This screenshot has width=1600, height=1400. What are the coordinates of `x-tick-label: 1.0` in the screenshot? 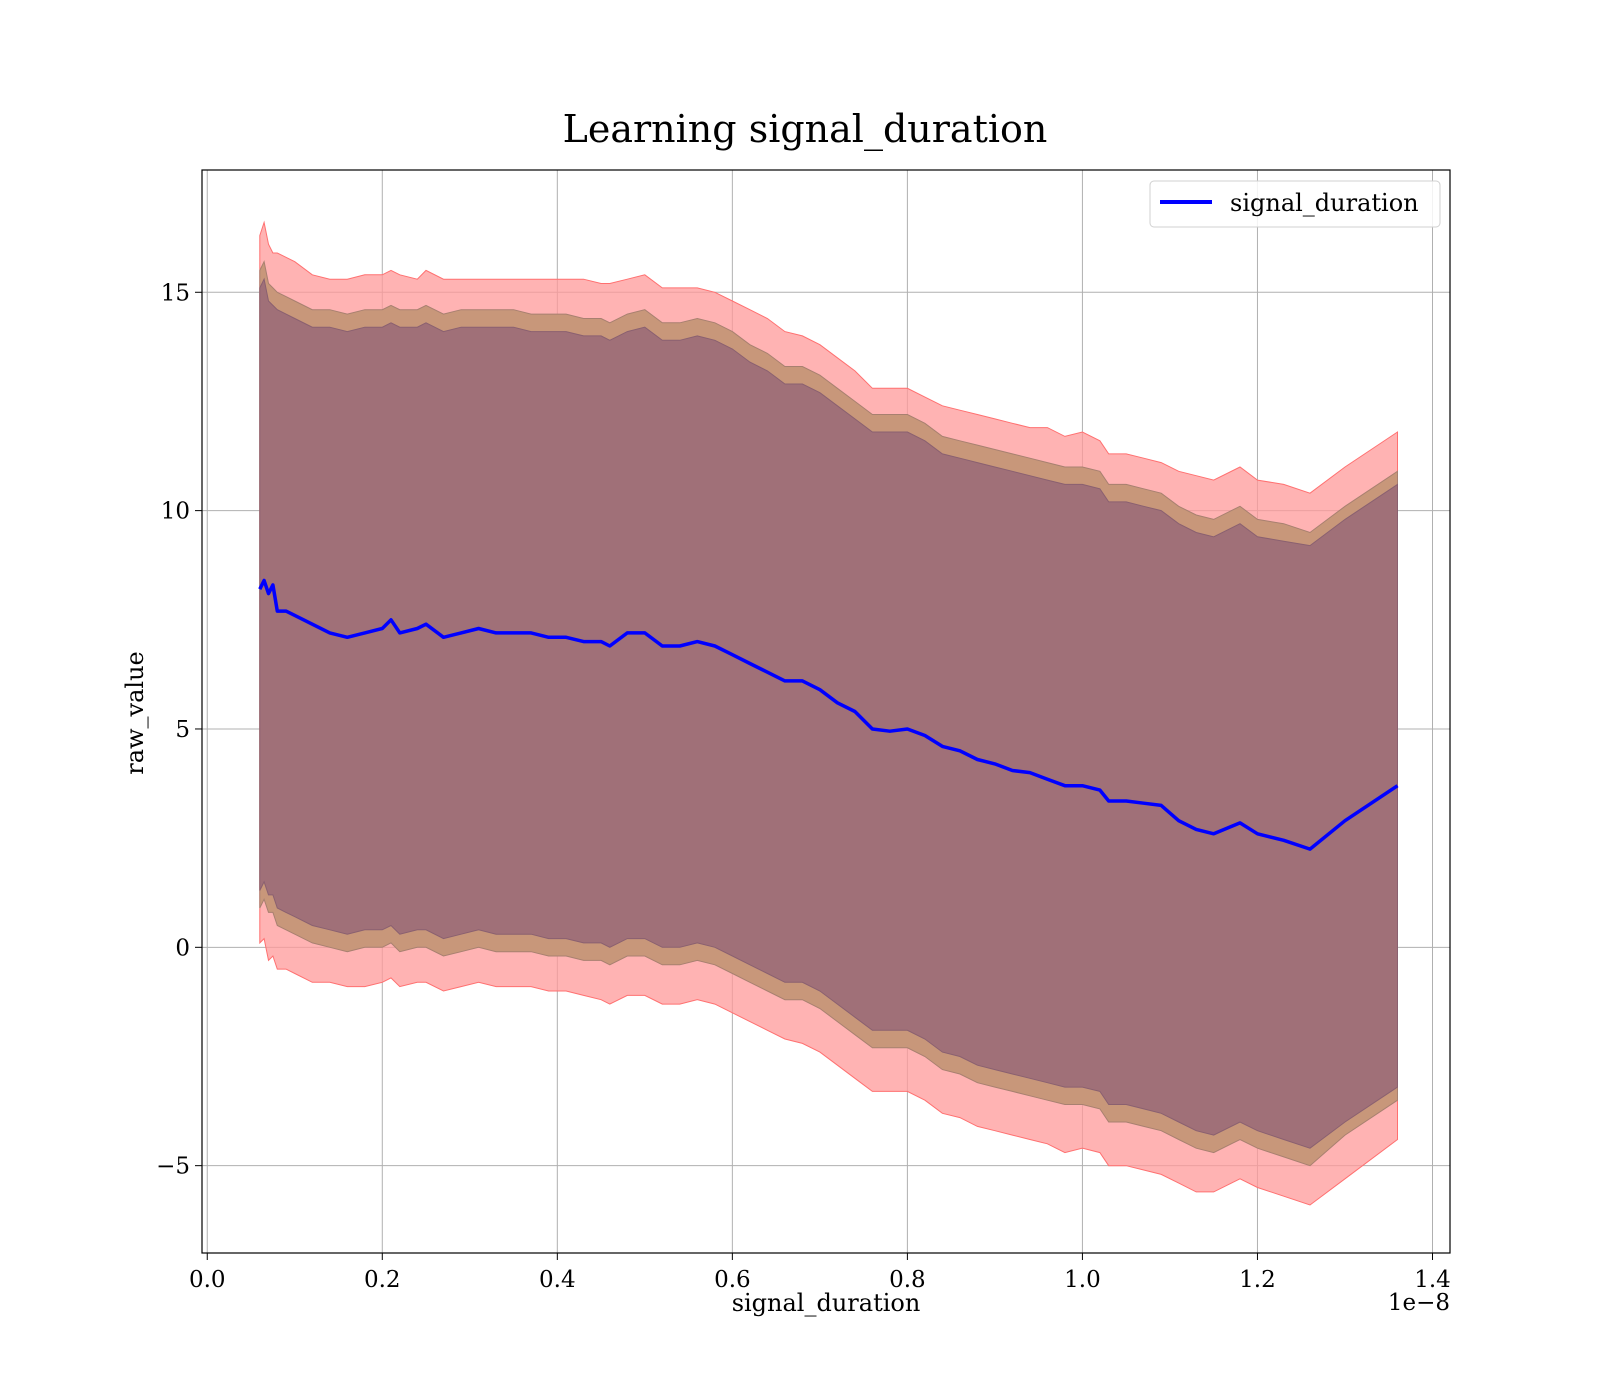 It's located at (1082, 1280).